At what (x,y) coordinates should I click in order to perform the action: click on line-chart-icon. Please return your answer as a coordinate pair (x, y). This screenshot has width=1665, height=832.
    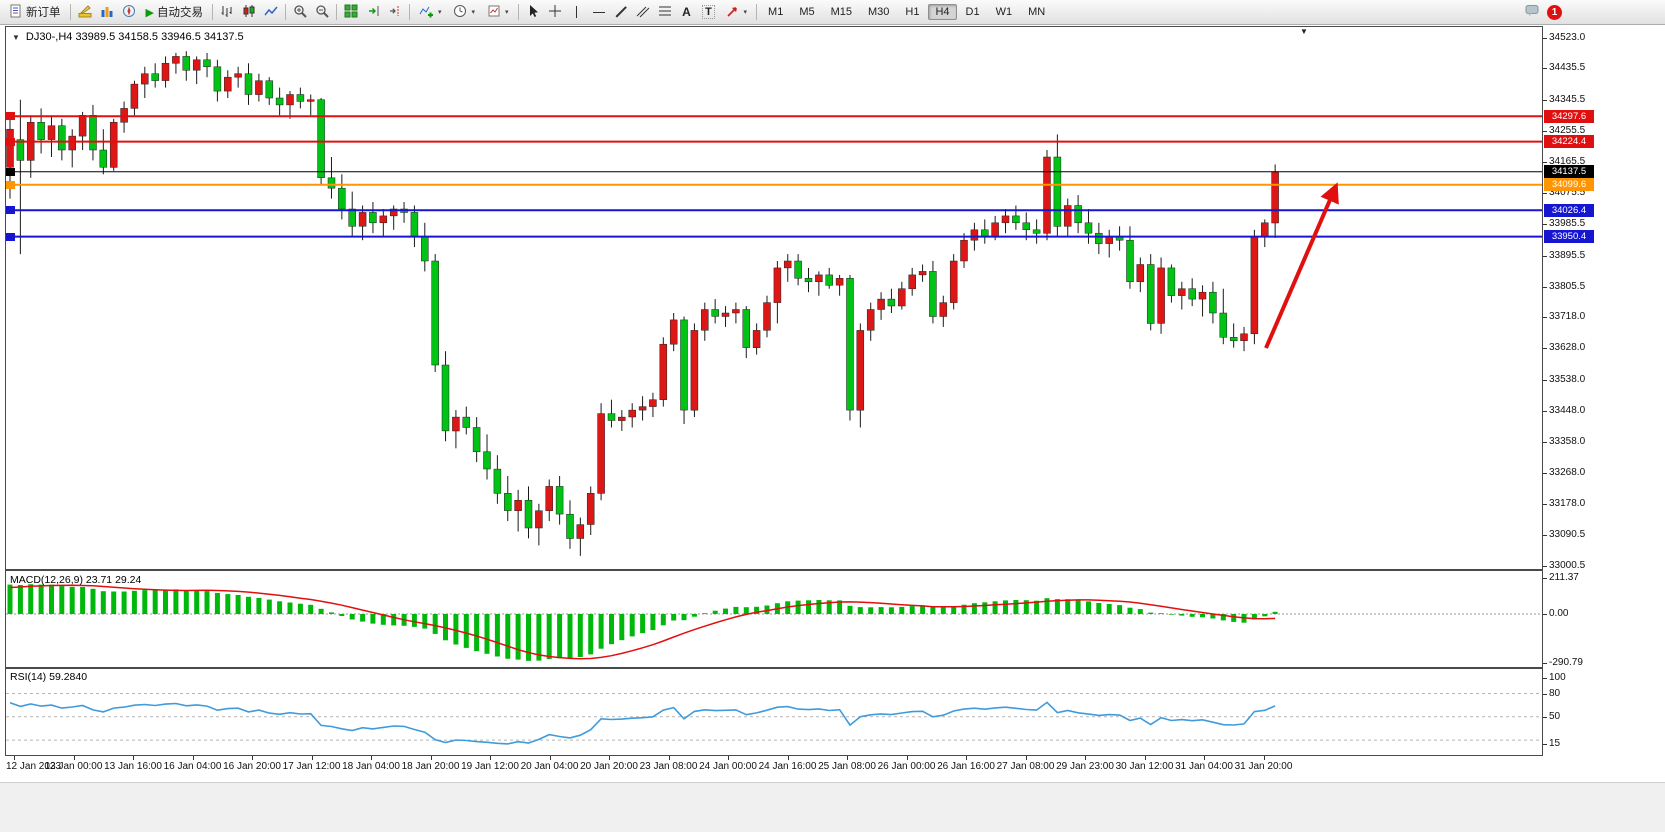
    Looking at the image, I should click on (271, 12).